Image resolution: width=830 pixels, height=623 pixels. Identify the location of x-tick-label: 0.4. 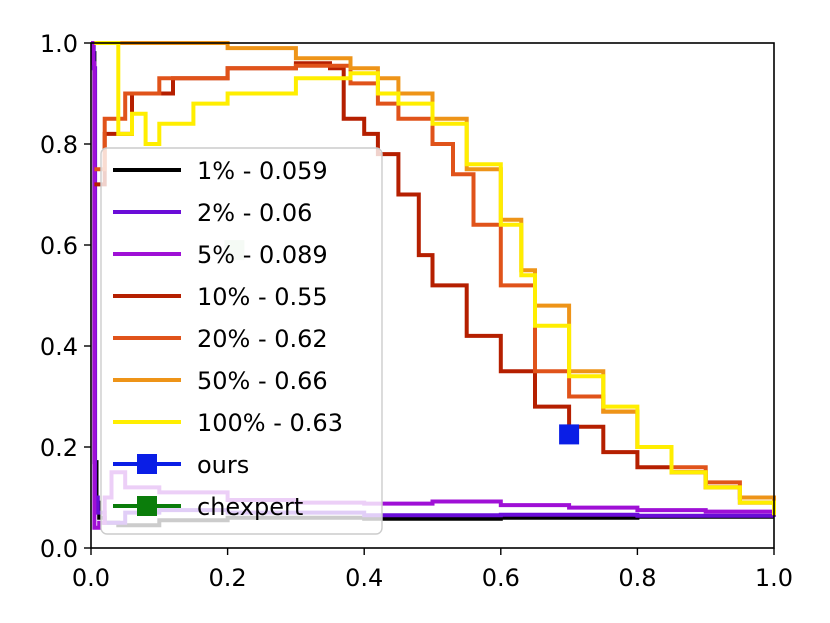
(364, 578).